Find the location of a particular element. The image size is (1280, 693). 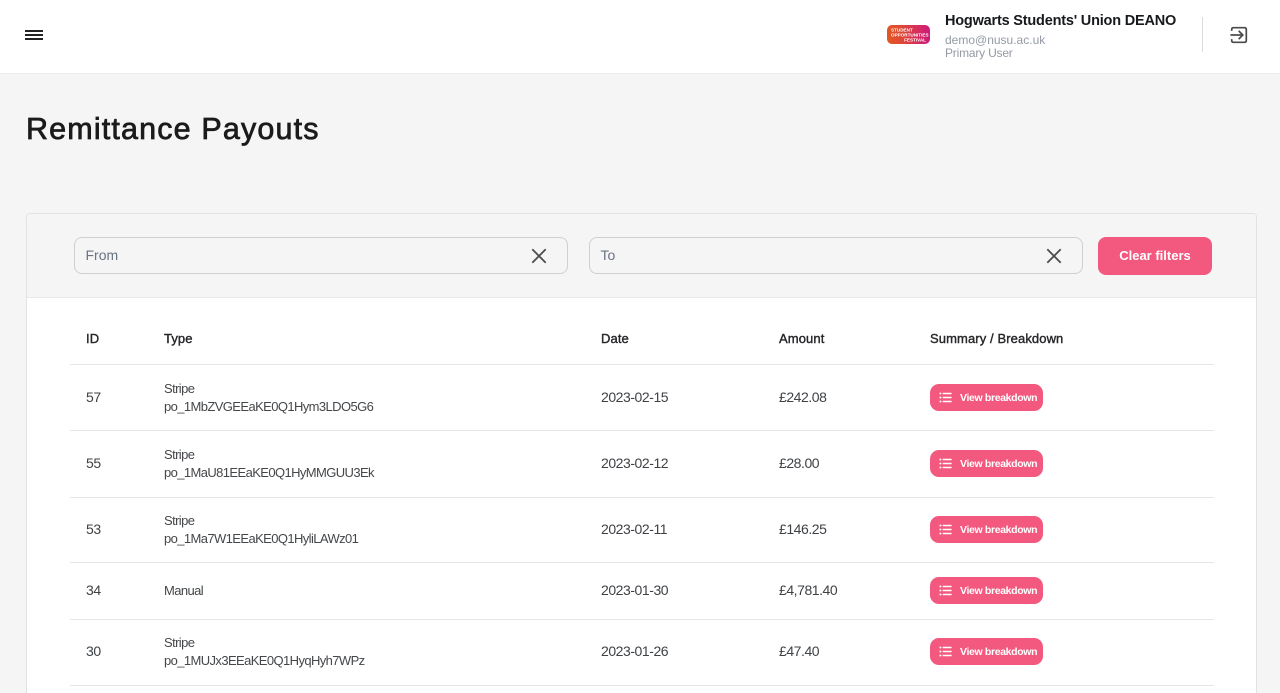

svg-text: OPPORTUNITIES is located at coordinates (910, 35).